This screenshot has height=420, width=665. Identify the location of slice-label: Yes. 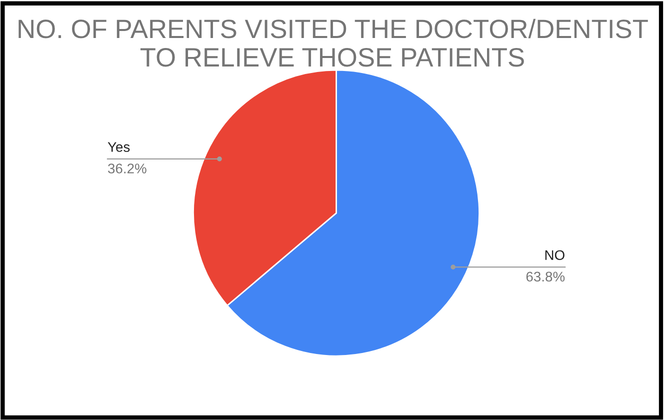
(119, 147).